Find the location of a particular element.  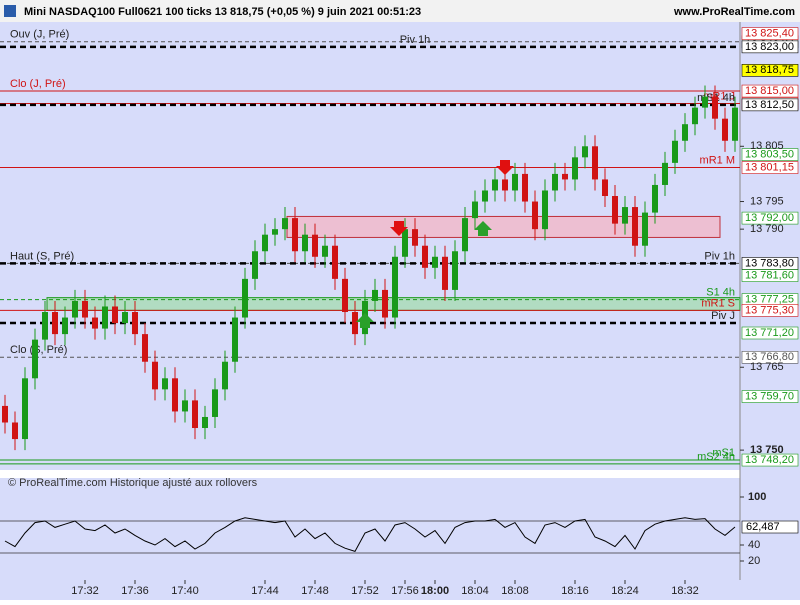

indicator-tick-label: 100 is located at coordinates (757, 497).